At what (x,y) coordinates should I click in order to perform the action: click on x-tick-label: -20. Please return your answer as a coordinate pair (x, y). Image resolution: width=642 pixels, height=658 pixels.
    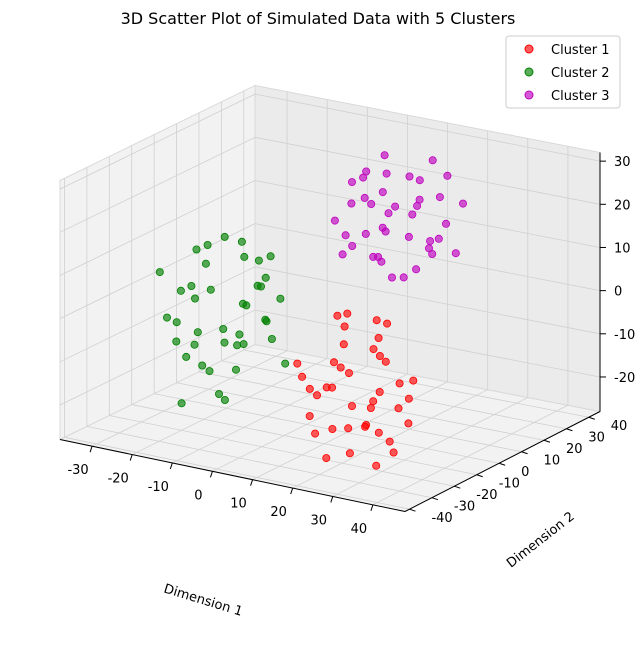
    Looking at the image, I should click on (118, 479).